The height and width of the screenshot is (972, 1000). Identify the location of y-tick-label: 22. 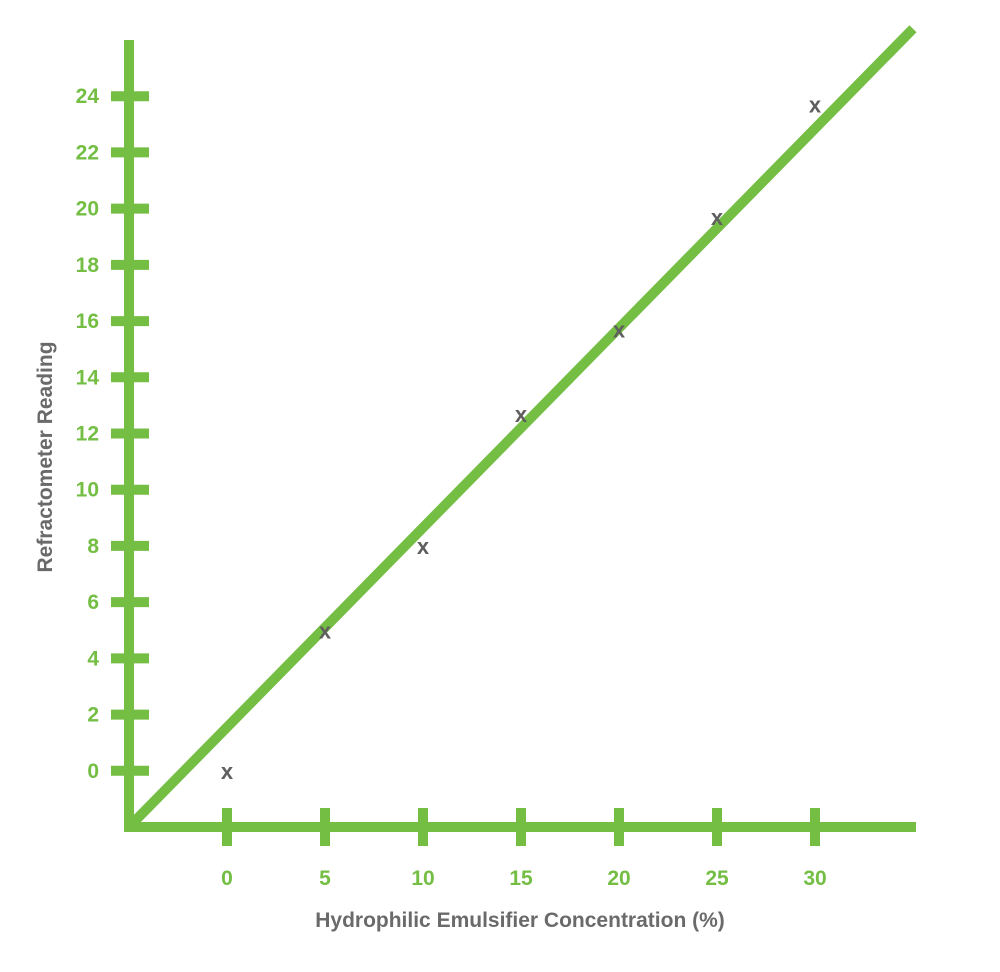
(87, 152).